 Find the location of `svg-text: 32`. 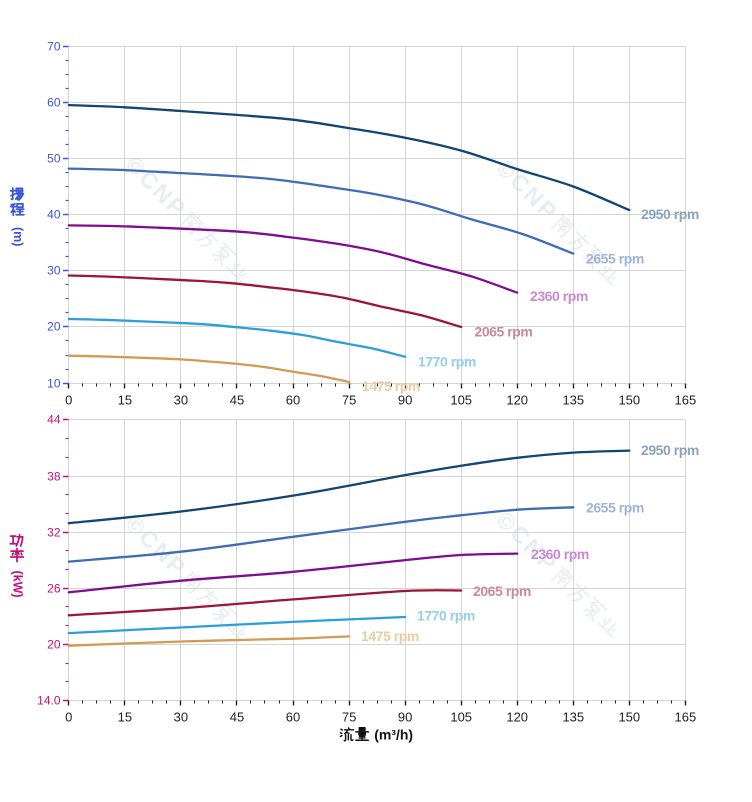

svg-text: 32 is located at coordinates (54, 533).